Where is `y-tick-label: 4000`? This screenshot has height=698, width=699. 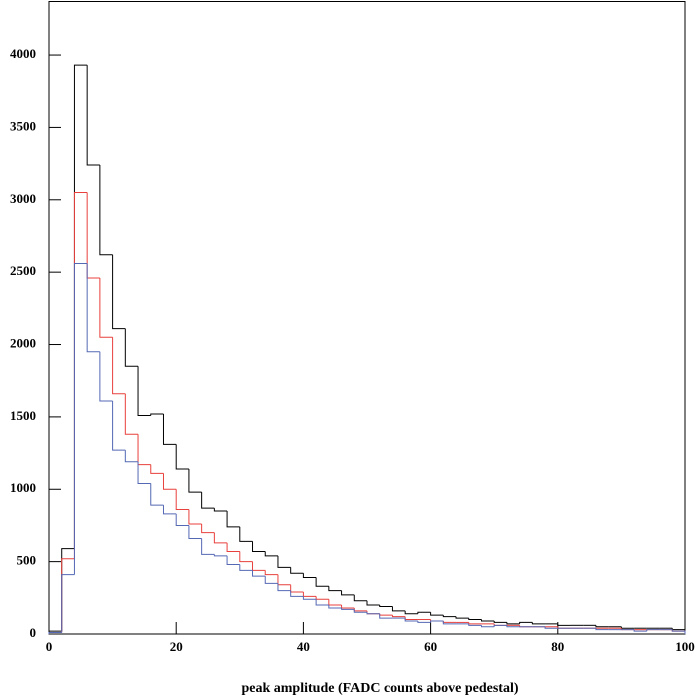 y-tick-label: 4000 is located at coordinates (23, 53).